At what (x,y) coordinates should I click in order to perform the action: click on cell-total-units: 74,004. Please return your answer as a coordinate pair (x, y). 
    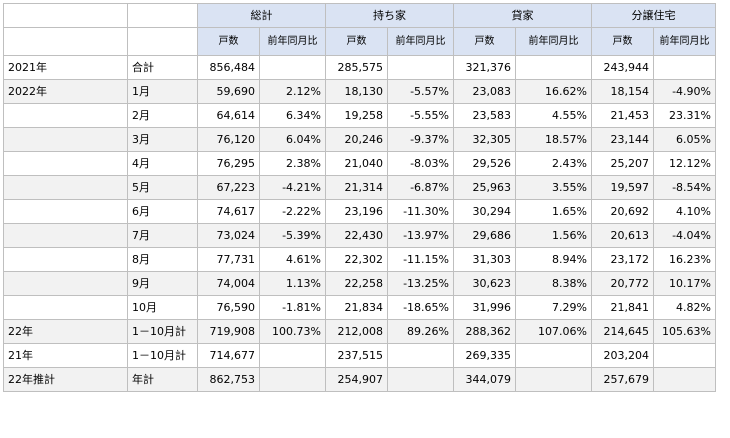
    Looking at the image, I should click on (228, 283).